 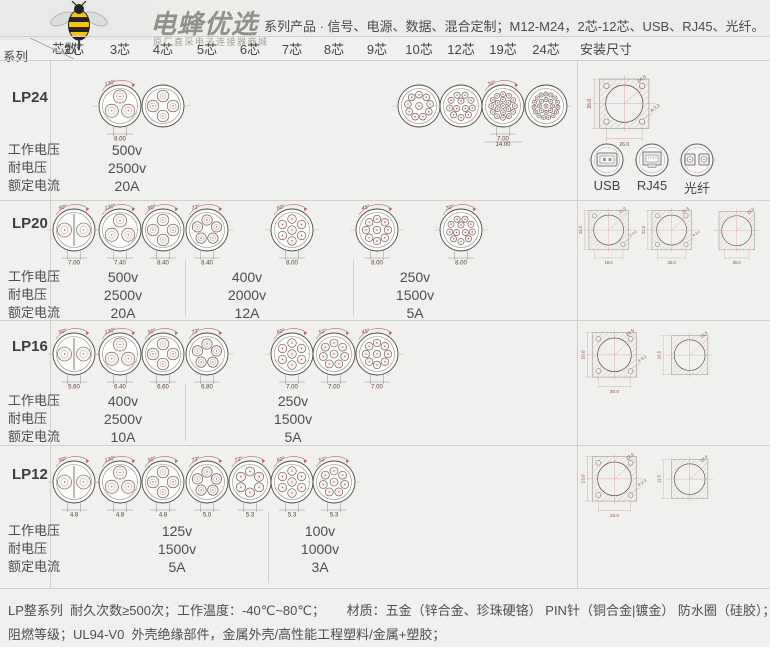 What do you see at coordinates (120, 359) in the screenshot?
I see `connector-diagram-lp16-3core: 120° 6.40` at bounding box center [120, 359].